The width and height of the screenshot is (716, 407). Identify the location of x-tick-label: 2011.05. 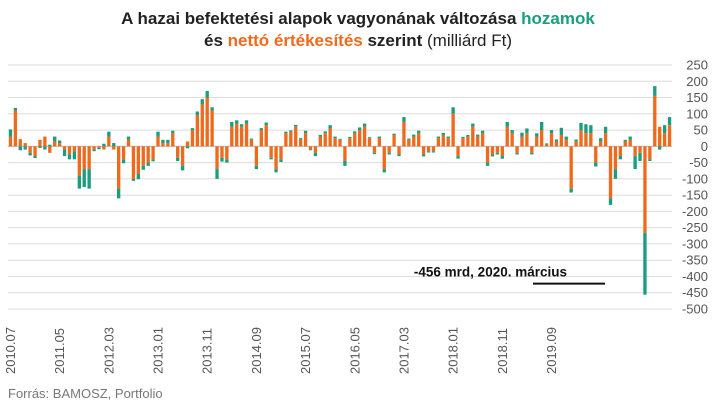
(59, 351).